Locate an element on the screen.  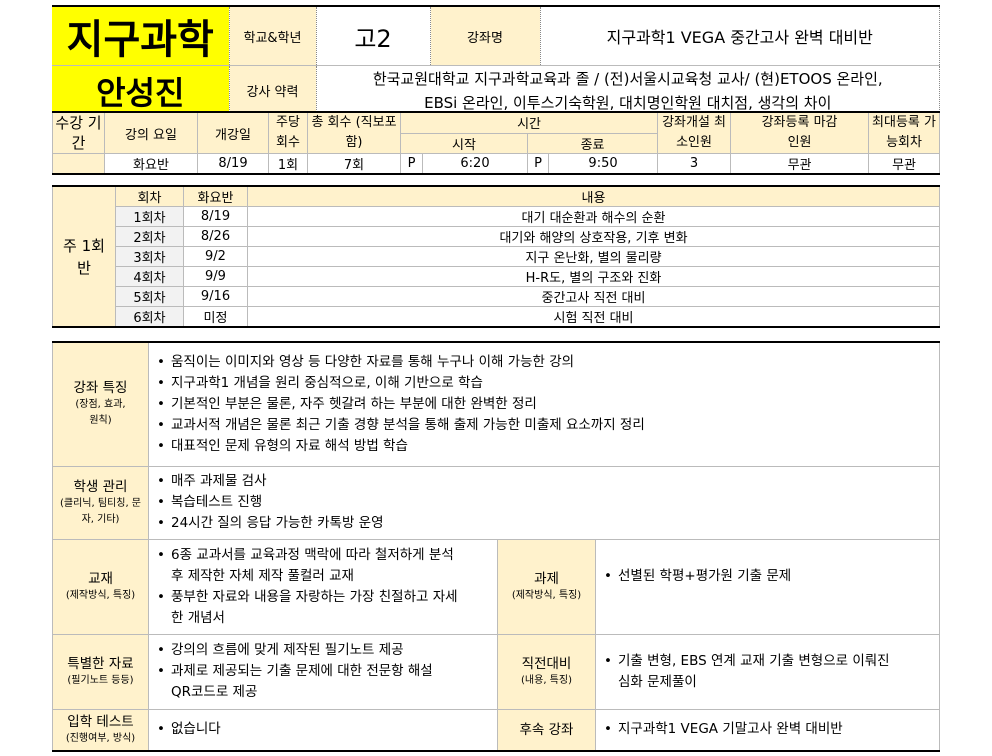
list-item: 강의의 흐름에 맞게 제작된 필기노트 제공 is located at coordinates (307, 650).